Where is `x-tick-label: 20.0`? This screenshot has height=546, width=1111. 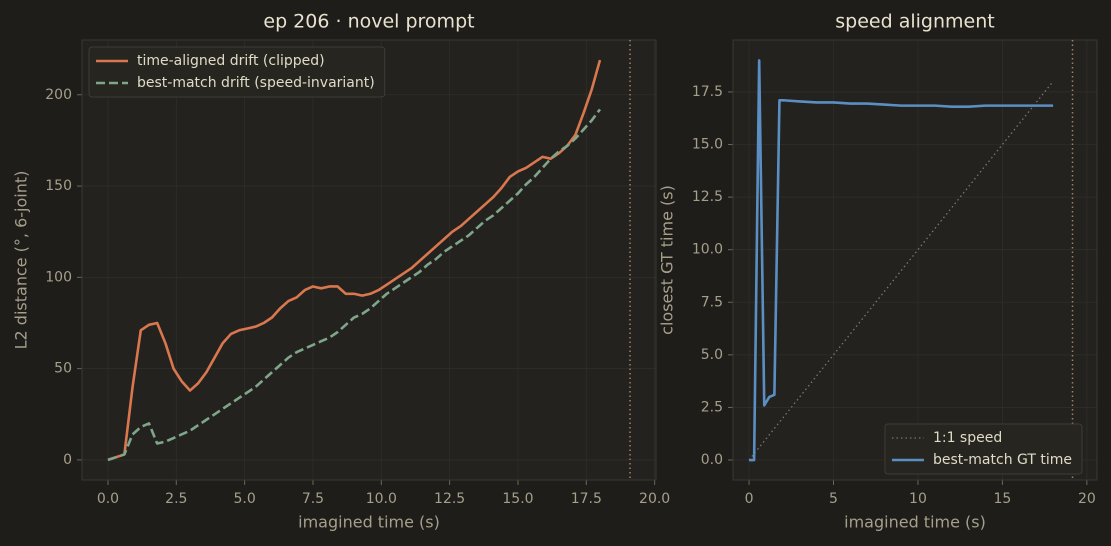 x-tick-label: 20.0 is located at coordinates (654, 499).